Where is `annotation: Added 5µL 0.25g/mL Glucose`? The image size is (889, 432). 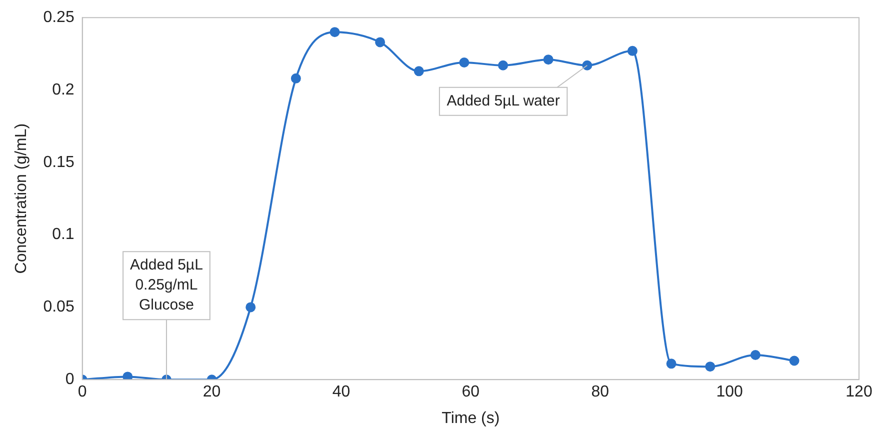
annotation: Added 5µL 0.25g/mL Glucose is located at coordinates (166, 285).